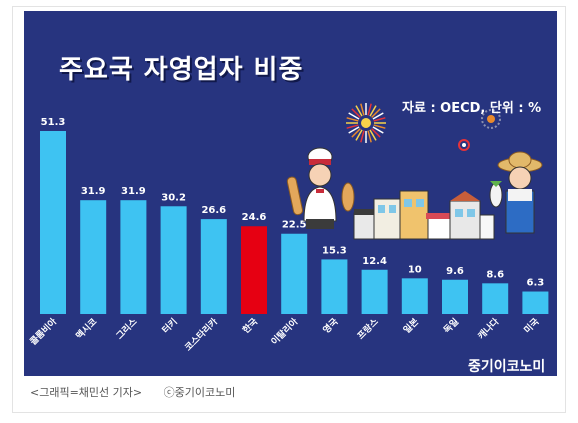  I want to click on value-label-7: 15.3, so click(334, 250).